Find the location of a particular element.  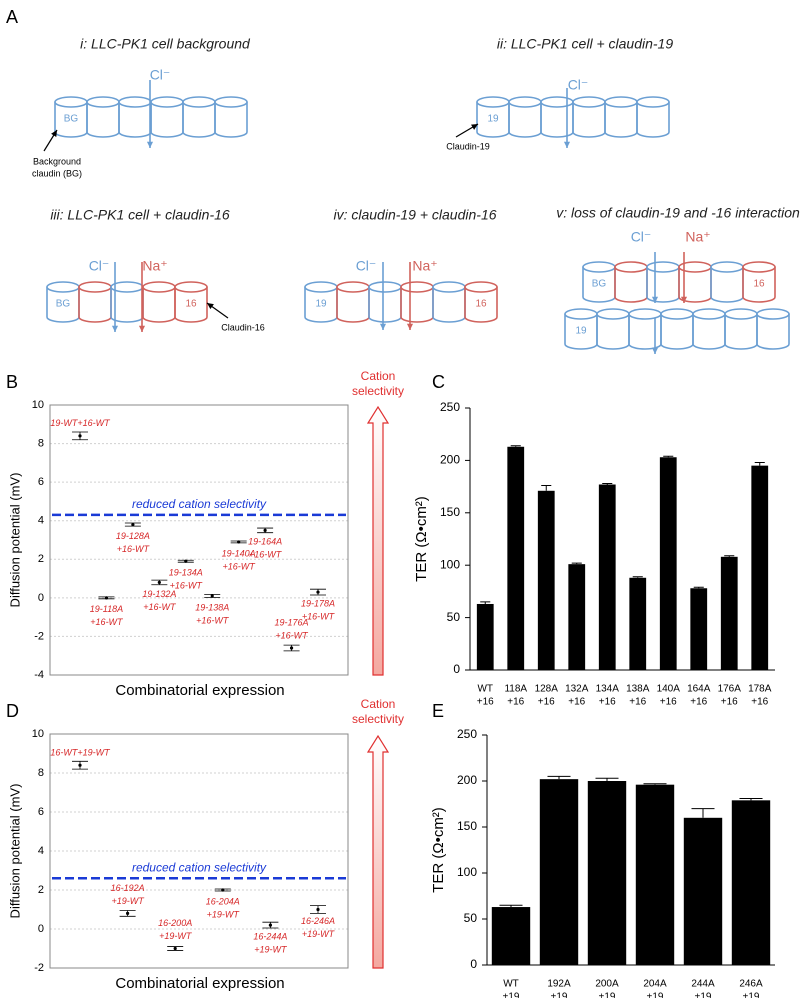

x-tick-label: 140A is located at coordinates (669, 689).